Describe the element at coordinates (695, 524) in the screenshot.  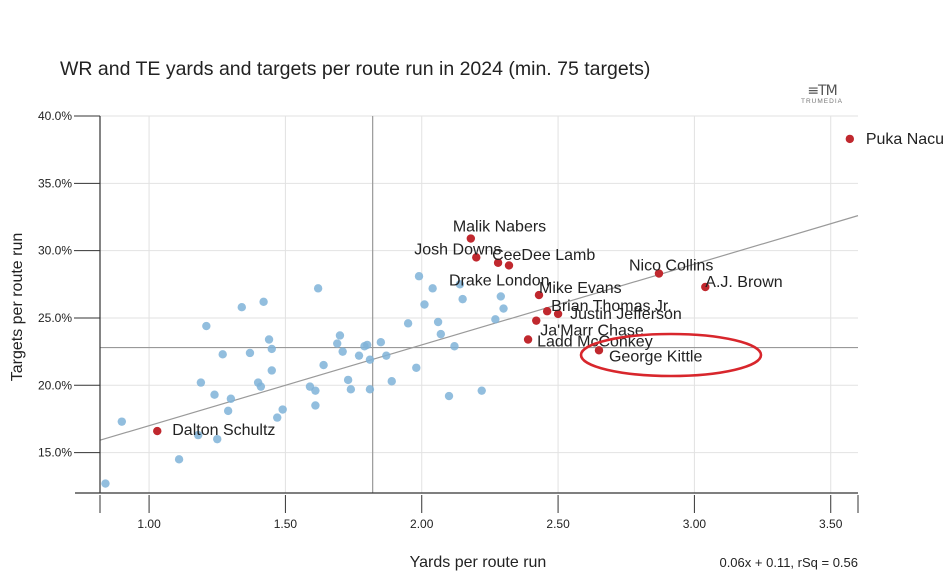
I see `x-tick-label: 3.00` at that location.